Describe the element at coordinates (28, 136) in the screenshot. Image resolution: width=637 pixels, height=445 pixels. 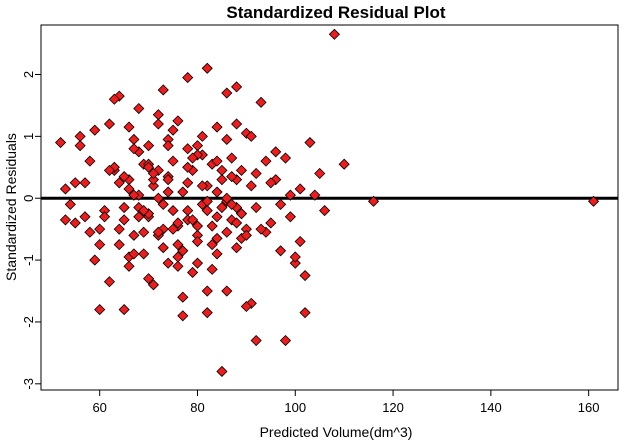
I see `y-tick-label: 1` at that location.